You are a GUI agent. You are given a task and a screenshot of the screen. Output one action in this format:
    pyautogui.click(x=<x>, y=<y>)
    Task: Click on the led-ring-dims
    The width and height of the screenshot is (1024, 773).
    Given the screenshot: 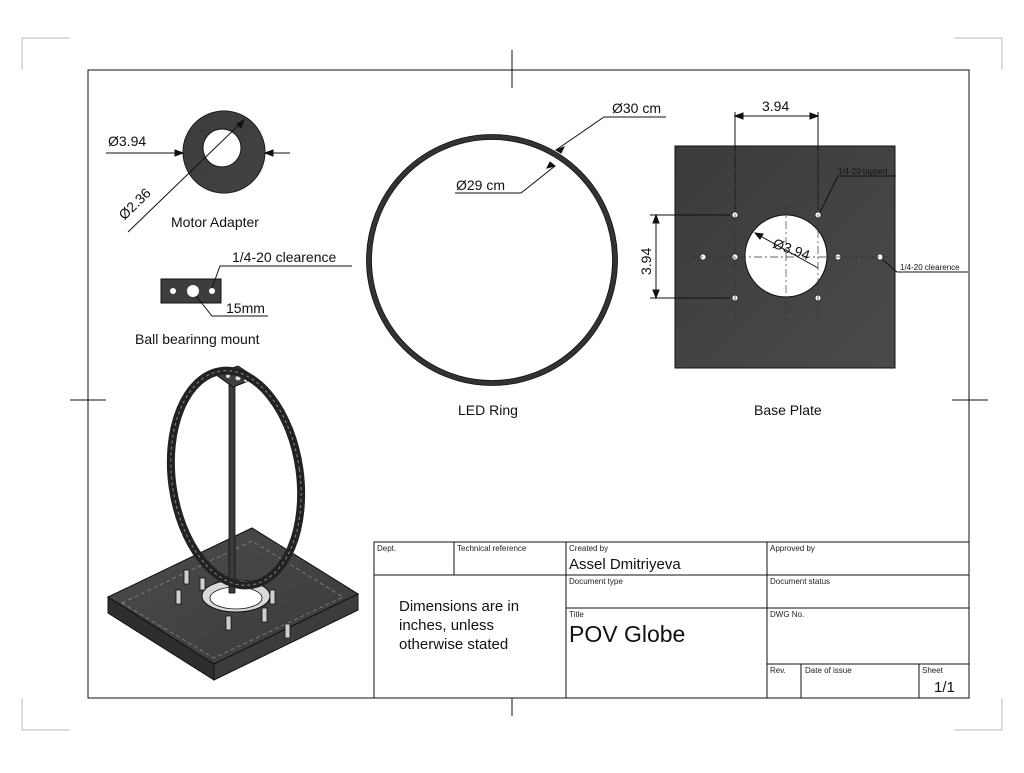 What is the action you would take?
    pyautogui.click(x=560, y=155)
    